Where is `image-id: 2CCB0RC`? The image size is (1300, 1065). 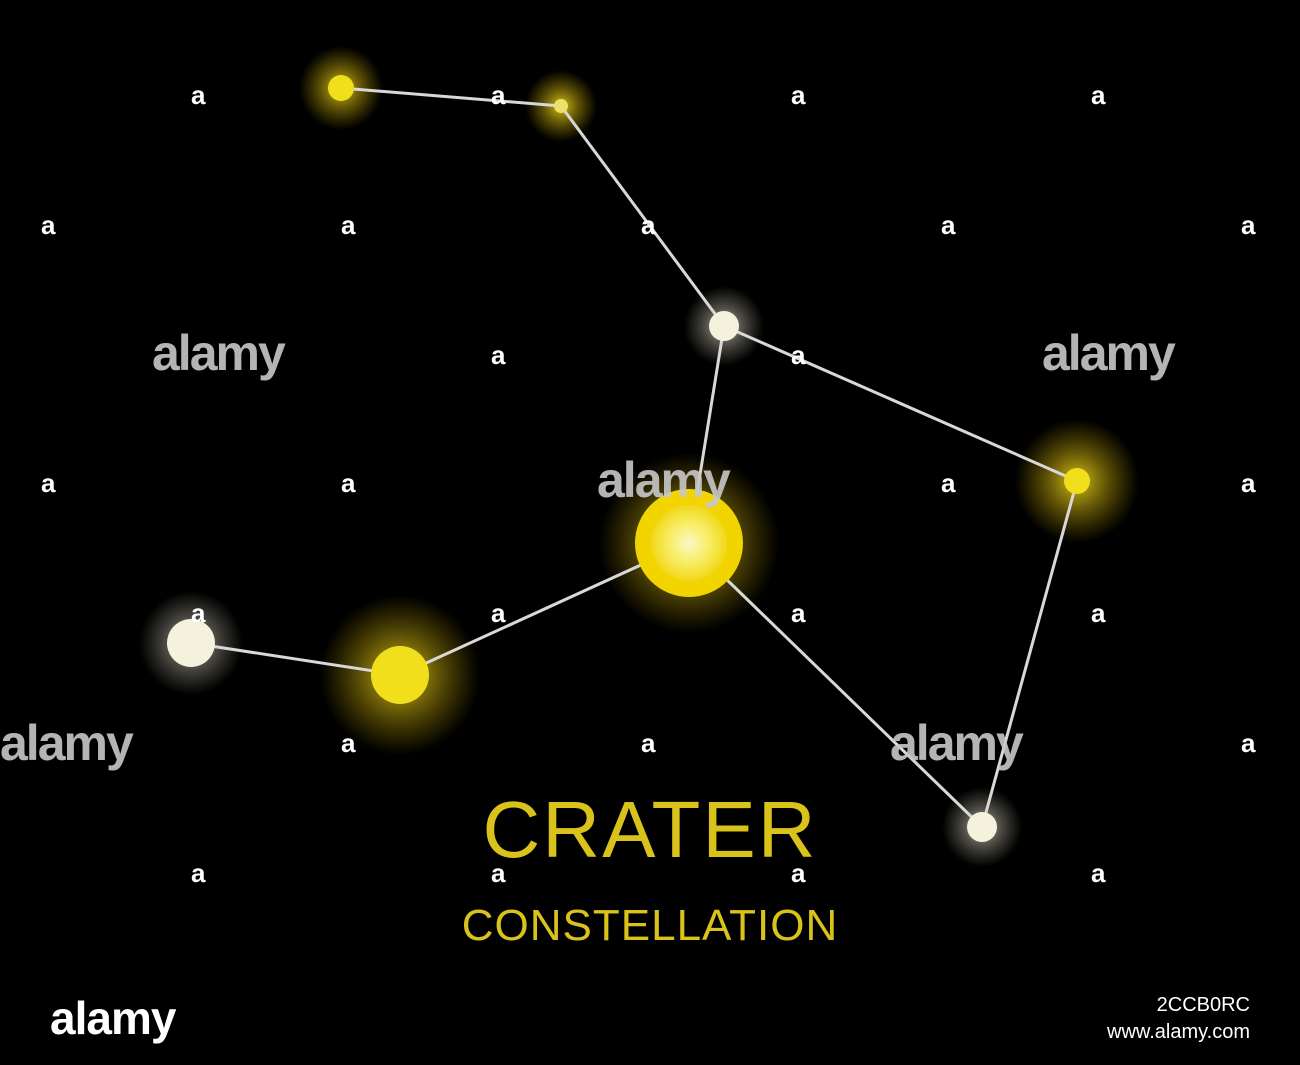
image-id: 2CCB0RC is located at coordinates (1203, 1005).